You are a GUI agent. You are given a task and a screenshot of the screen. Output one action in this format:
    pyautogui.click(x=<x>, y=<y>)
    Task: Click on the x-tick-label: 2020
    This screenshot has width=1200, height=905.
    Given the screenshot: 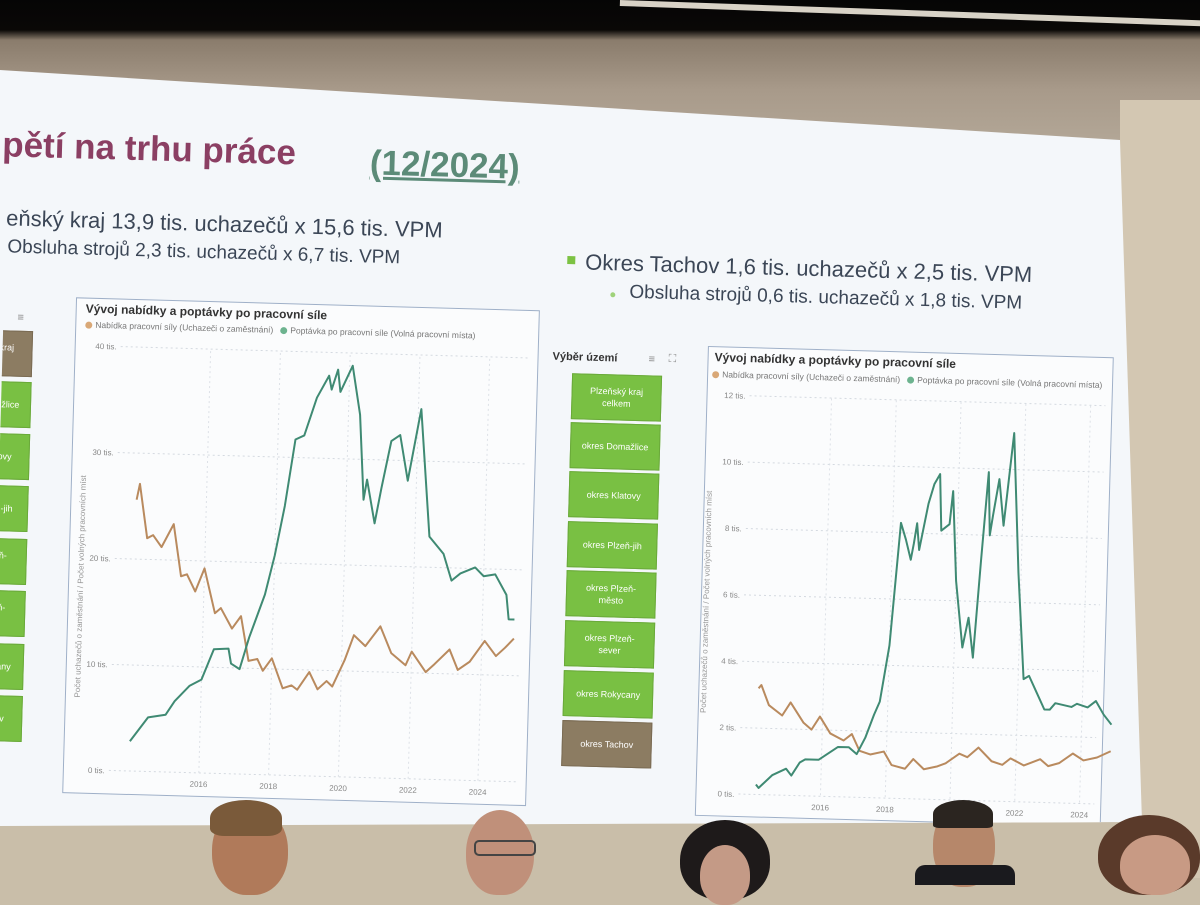 What is the action you would take?
    pyautogui.click(x=338, y=789)
    